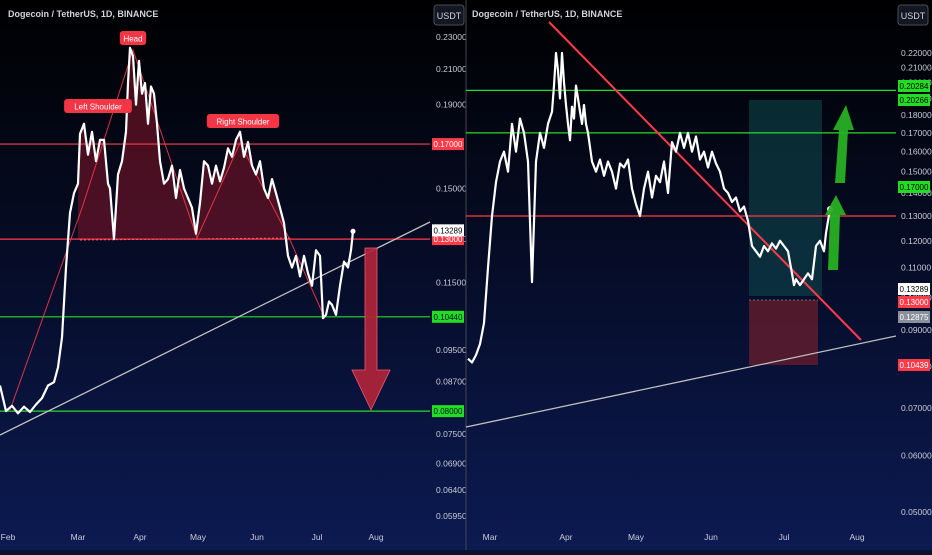 Image resolution: width=932 pixels, height=555 pixels. What do you see at coordinates (916, 216) in the screenshot?
I see `y-tick-label: 0.13000` at bounding box center [916, 216].